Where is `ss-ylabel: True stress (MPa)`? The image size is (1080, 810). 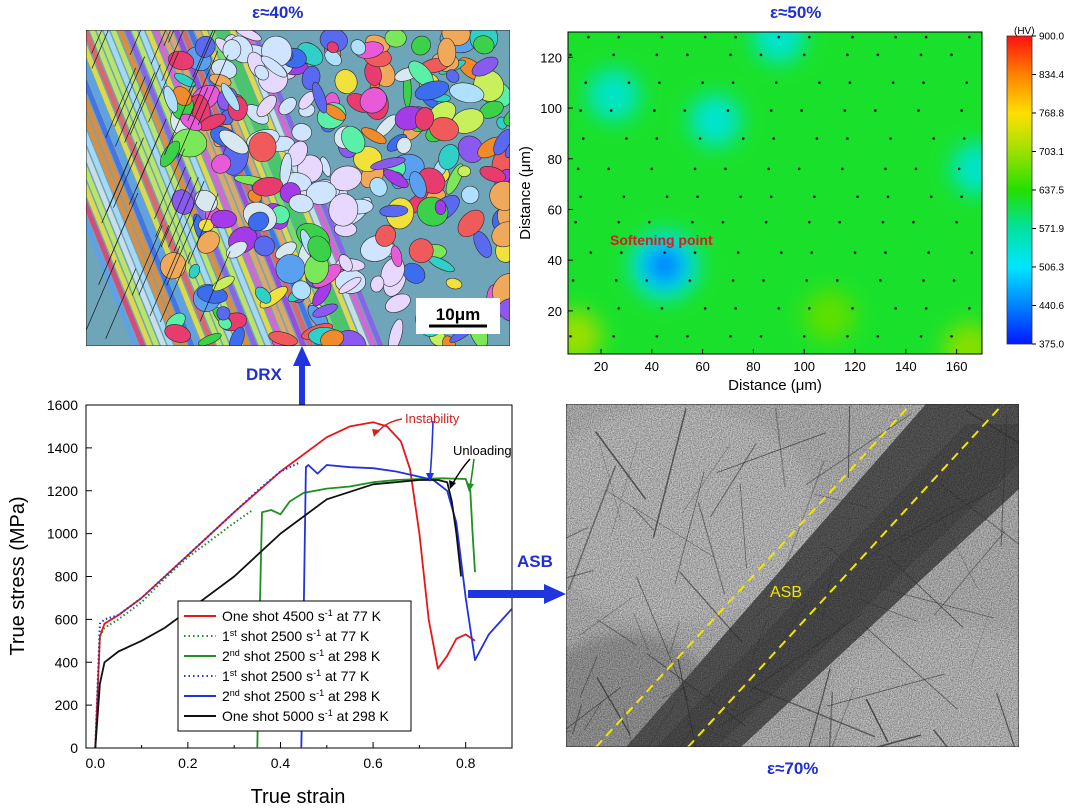 ss-ylabel: True stress (MPa) is located at coordinates (18, 575).